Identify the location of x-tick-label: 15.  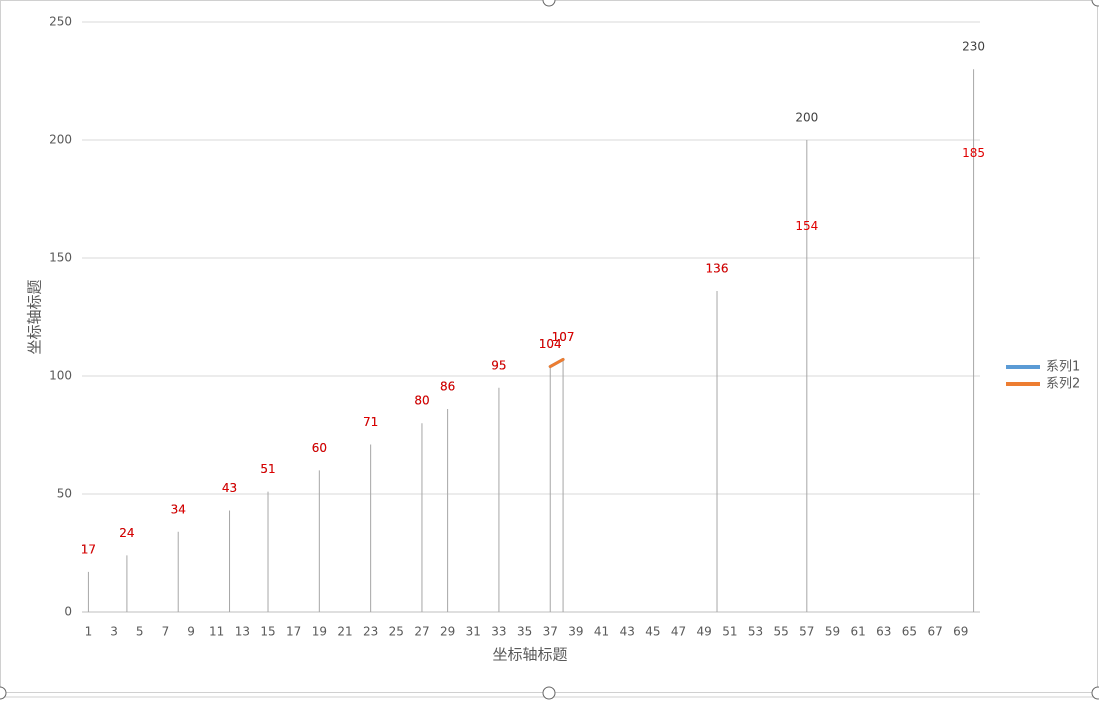
(267, 632).